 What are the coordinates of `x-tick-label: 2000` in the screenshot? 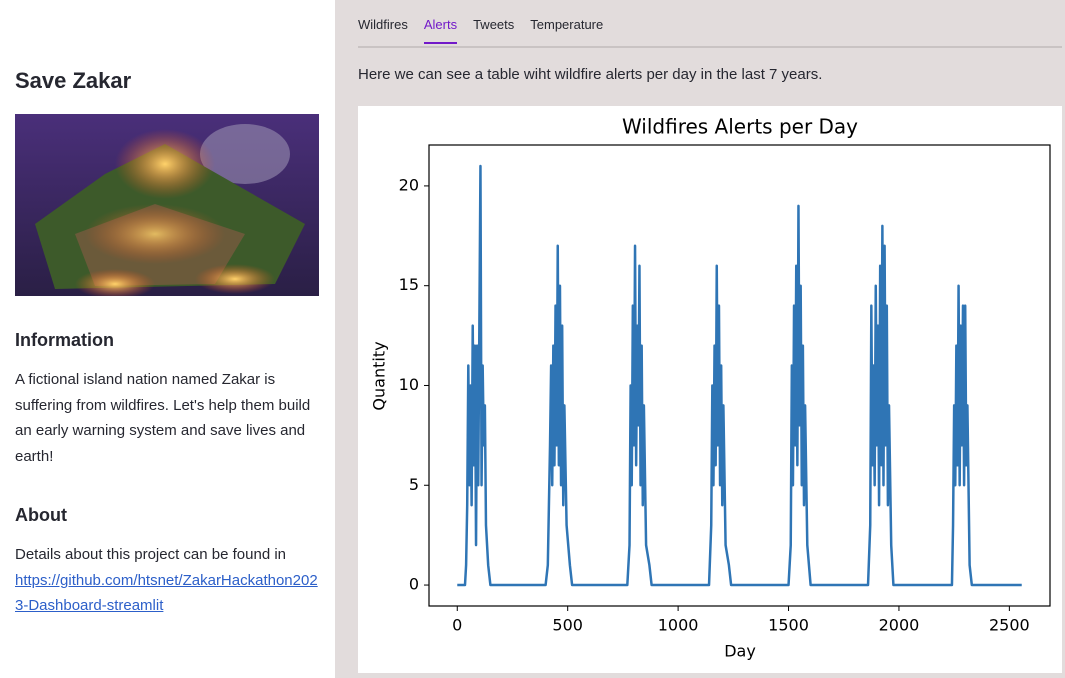 It's located at (899, 625).